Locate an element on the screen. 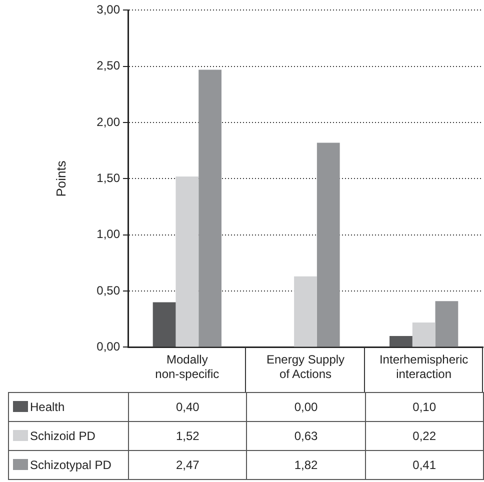  data-label: 2,47 is located at coordinates (187, 465).